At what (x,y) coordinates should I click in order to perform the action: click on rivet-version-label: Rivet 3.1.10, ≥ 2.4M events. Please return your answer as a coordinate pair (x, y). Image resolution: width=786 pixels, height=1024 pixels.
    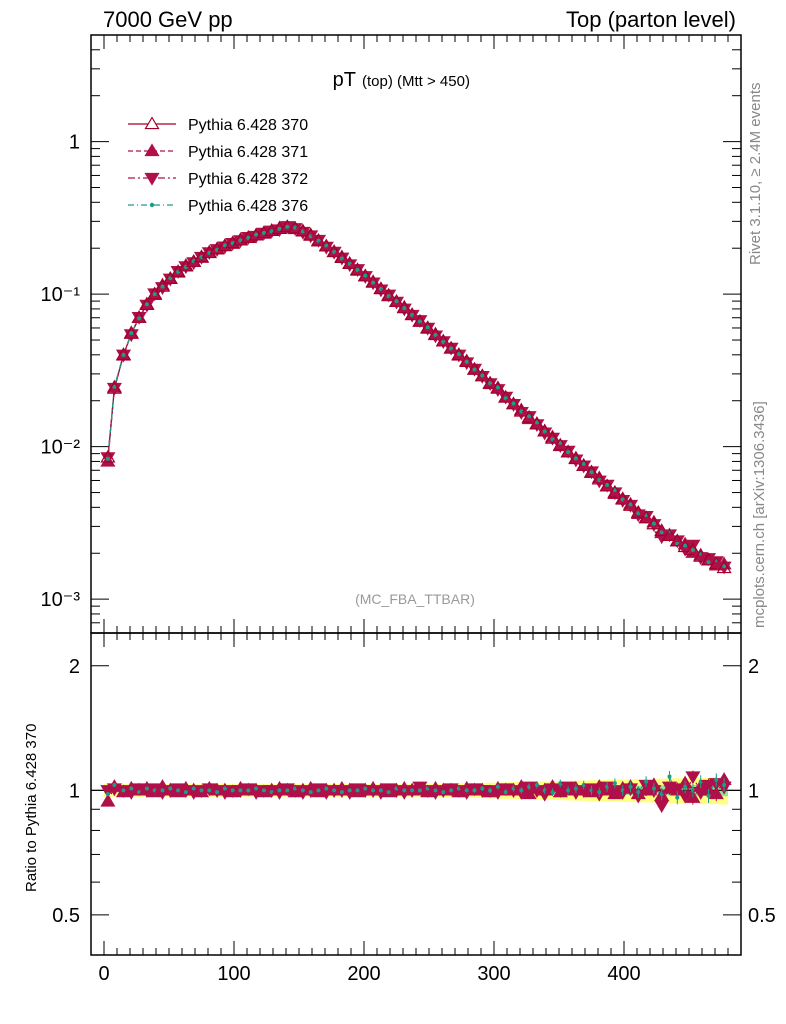
    Looking at the image, I should click on (755, 174).